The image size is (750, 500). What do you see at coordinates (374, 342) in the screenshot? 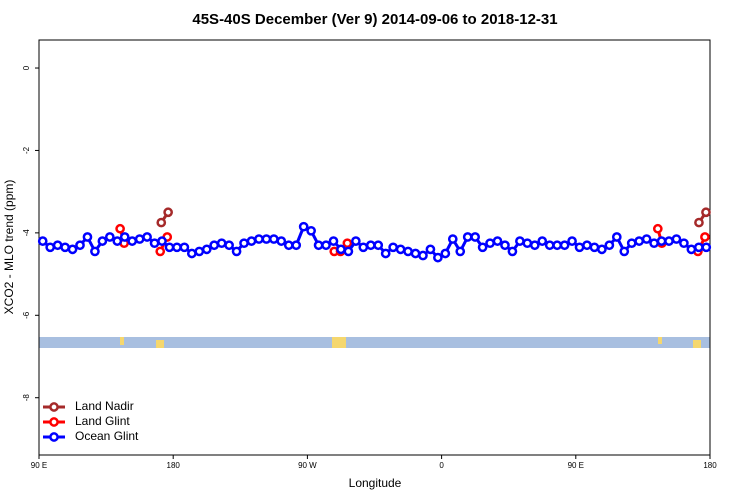
I see `map-strip` at bounding box center [374, 342].